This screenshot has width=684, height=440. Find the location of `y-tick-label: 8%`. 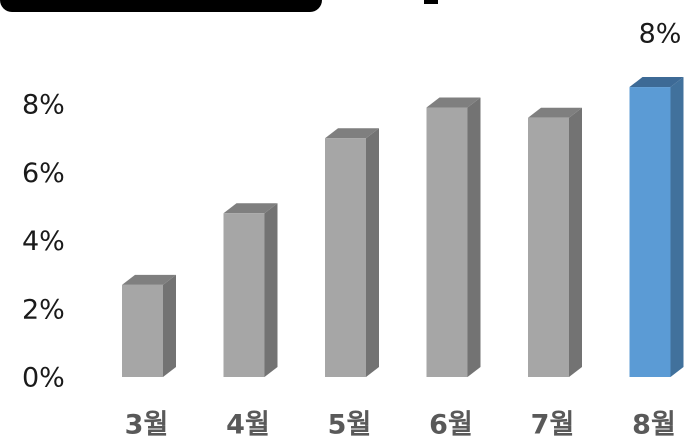

y-tick-label: 8% is located at coordinates (43, 105).